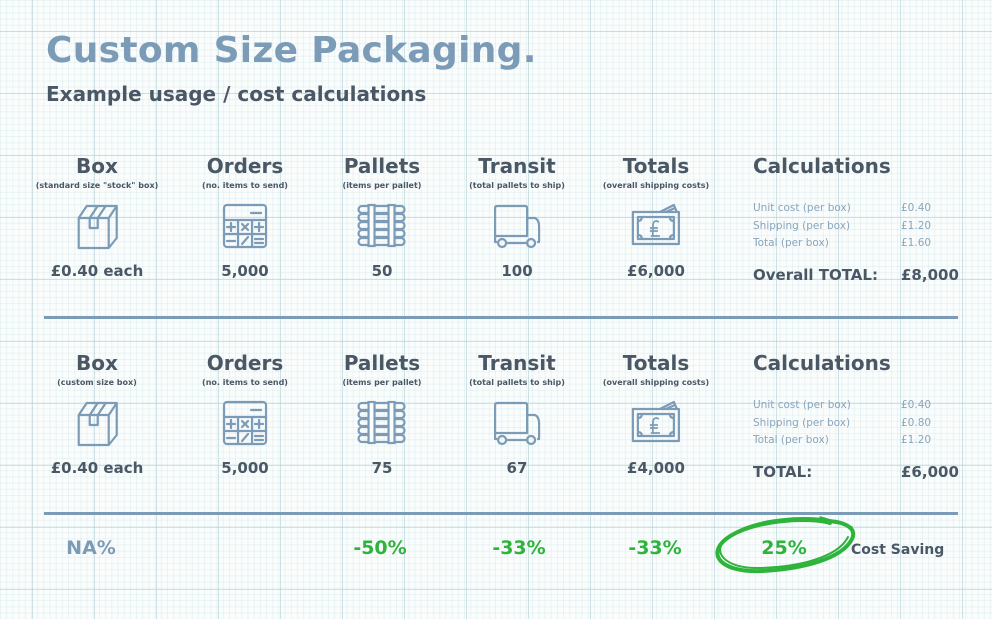 This screenshot has height=619, width=992. What do you see at coordinates (858, 472) in the screenshot?
I see `overall-total: TOTAL: £6,000` at bounding box center [858, 472].